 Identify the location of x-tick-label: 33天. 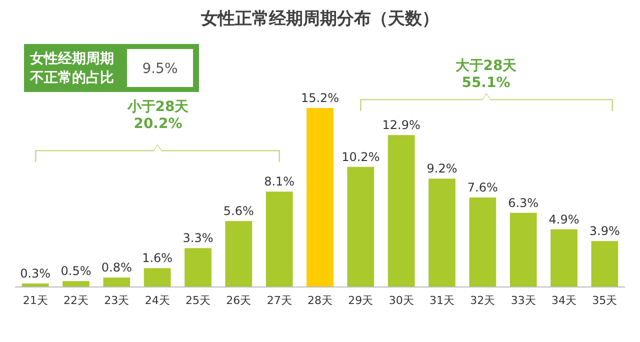
(523, 300).